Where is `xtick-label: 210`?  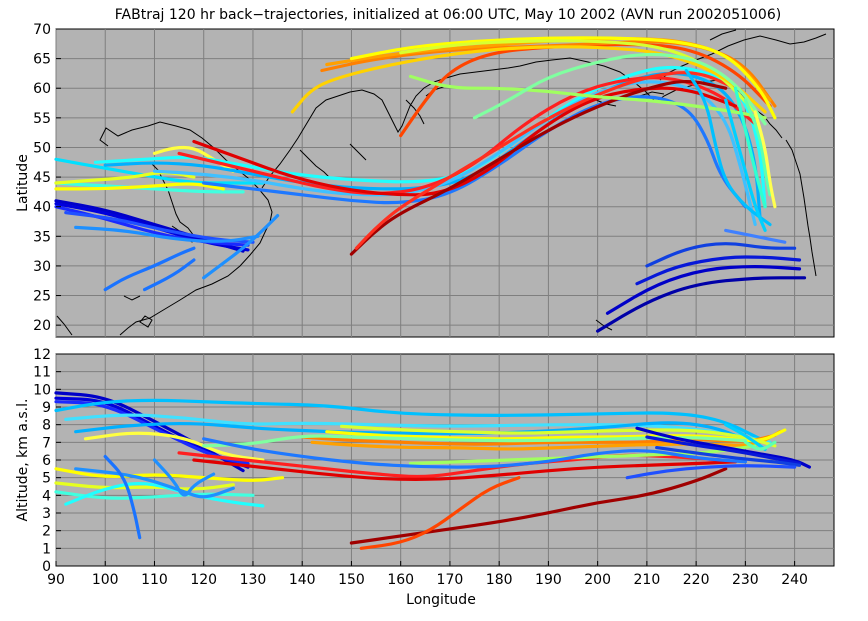 xtick-label: 210 is located at coordinates (647, 580).